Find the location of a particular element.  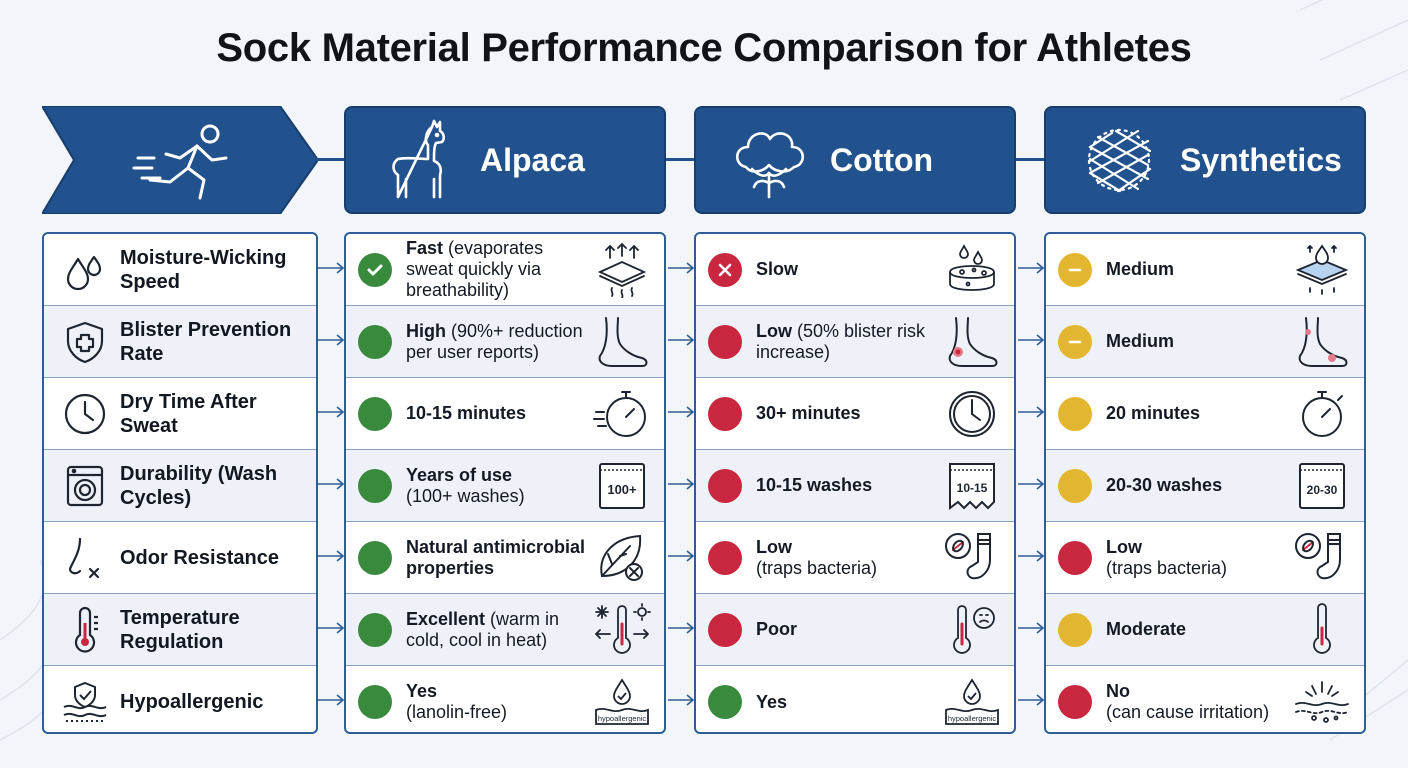

cell: No (can cause irritation) is located at coordinates (1205, 699).